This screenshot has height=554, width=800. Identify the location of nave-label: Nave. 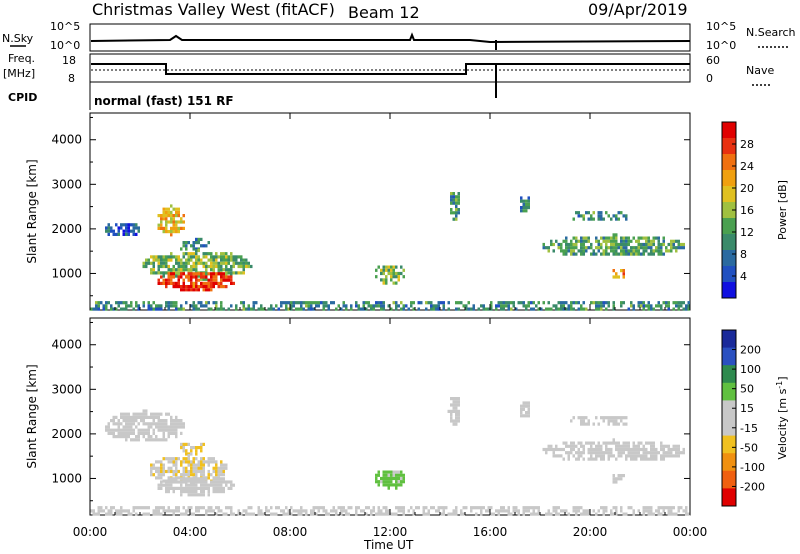
(760, 70).